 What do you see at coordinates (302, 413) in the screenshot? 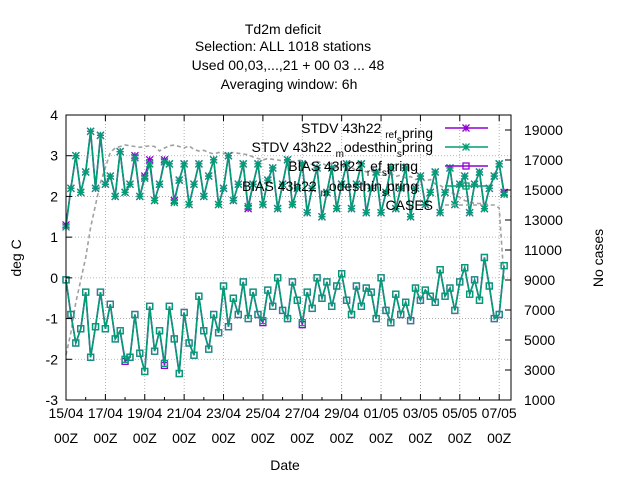
I see `x-tick-label-date: 27/04` at bounding box center [302, 413].